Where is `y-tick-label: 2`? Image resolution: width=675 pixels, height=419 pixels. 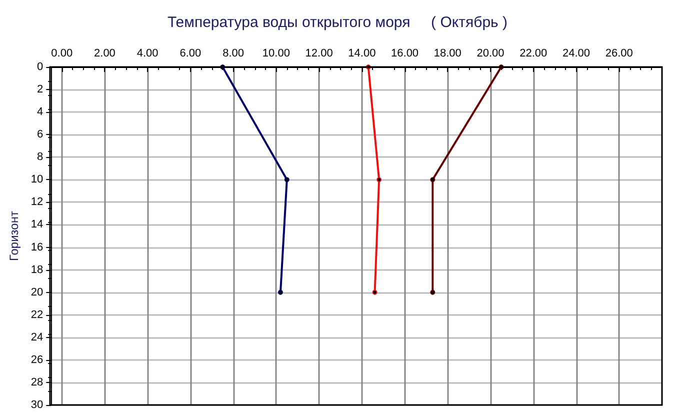 y-tick-label: 2 is located at coordinates (40, 90).